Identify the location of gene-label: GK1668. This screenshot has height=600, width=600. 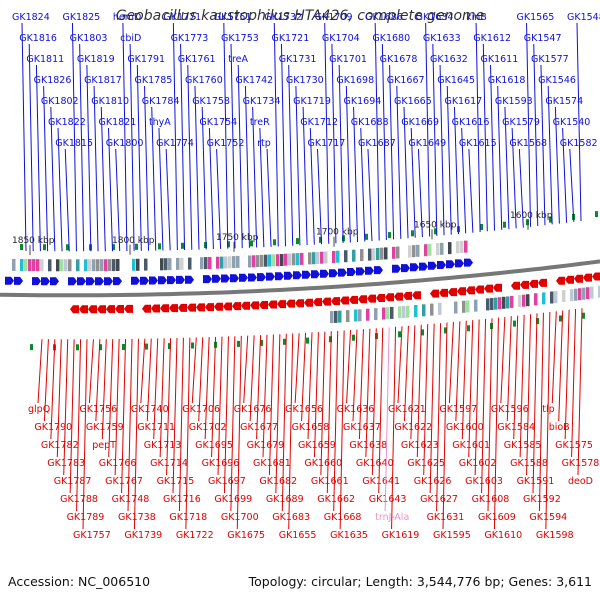
(343, 517).